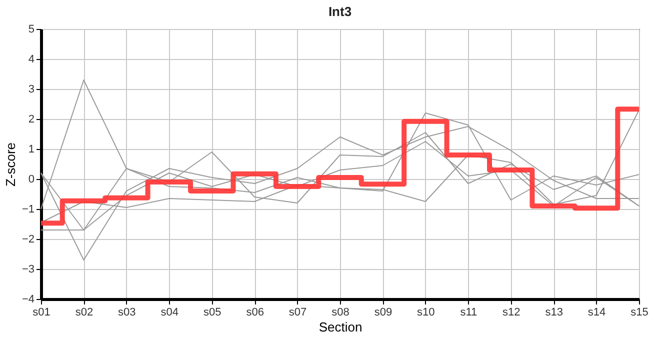 The image size is (660, 360). What do you see at coordinates (28, 210) in the screenshot?
I see `y-tick-label: −1` at bounding box center [28, 210].